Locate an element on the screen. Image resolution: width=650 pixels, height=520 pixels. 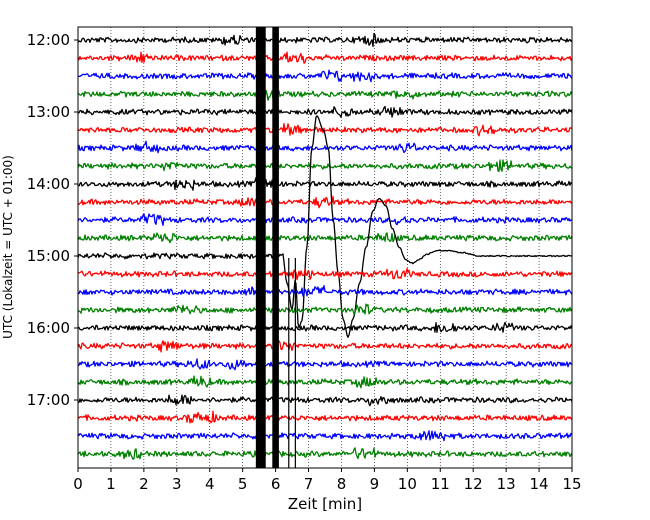
y-tick-label: 17:00 is located at coordinates (48, 400).